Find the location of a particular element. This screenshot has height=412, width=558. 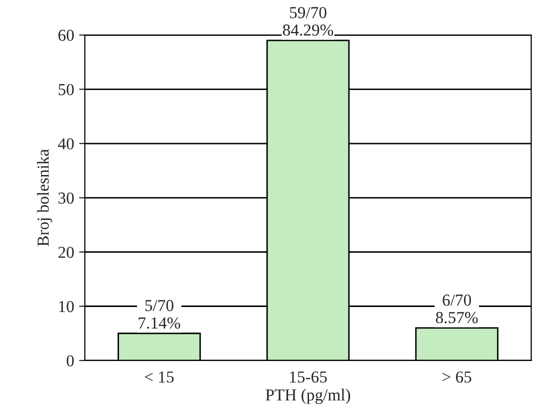

data-label: 6/70 8.57% is located at coordinates (457, 309).